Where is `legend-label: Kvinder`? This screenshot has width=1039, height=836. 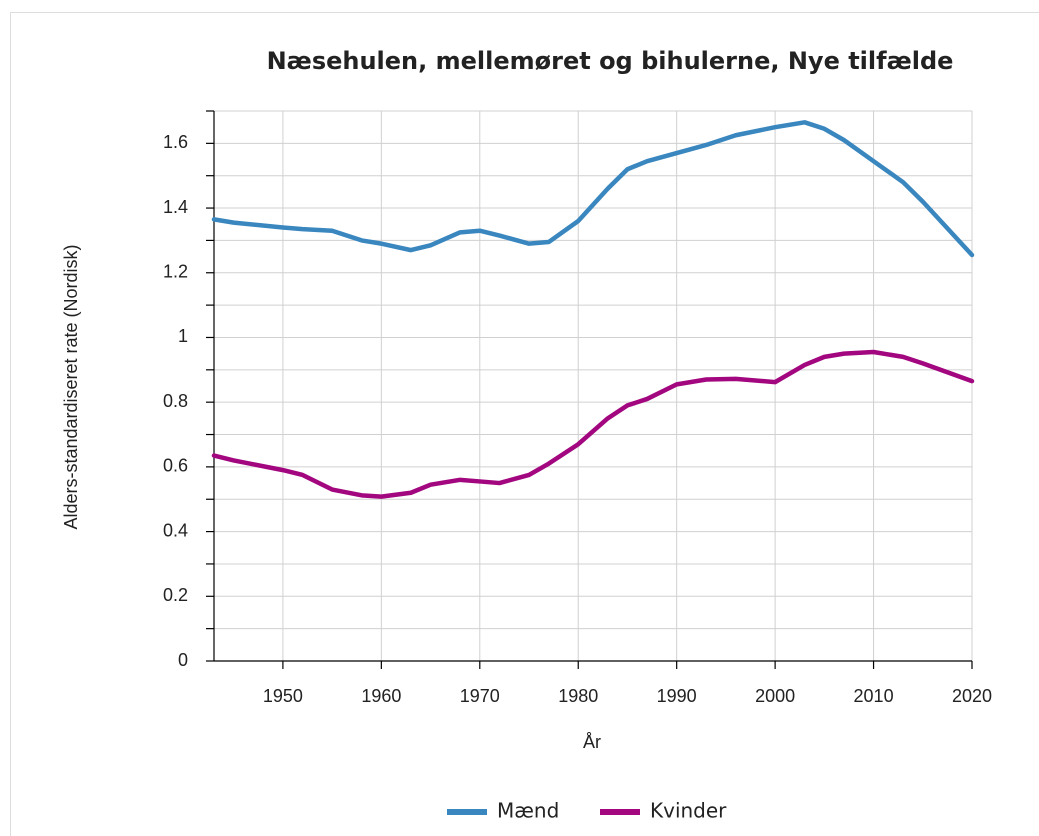 legend-label: Kvinder is located at coordinates (688, 811).